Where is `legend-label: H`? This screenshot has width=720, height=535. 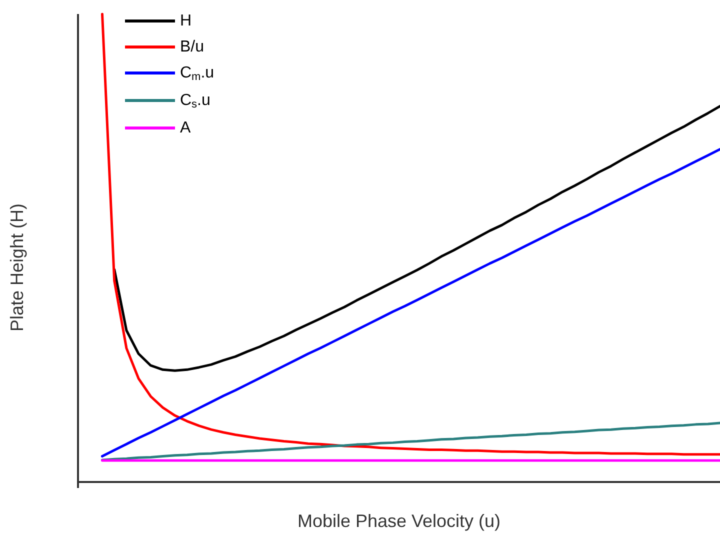
legend-label: H is located at coordinates (186, 21).